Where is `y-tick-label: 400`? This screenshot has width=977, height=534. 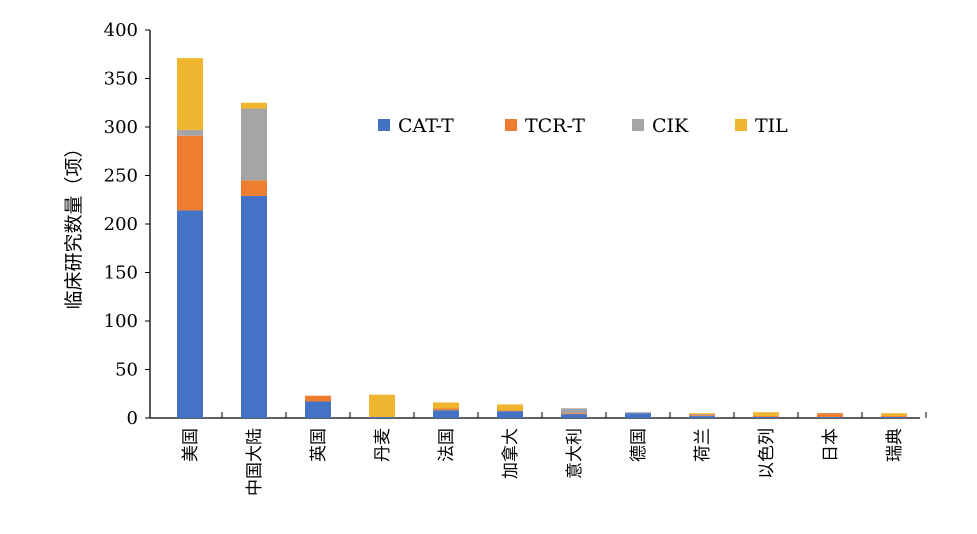
y-tick-label: 400 is located at coordinates (121, 30).